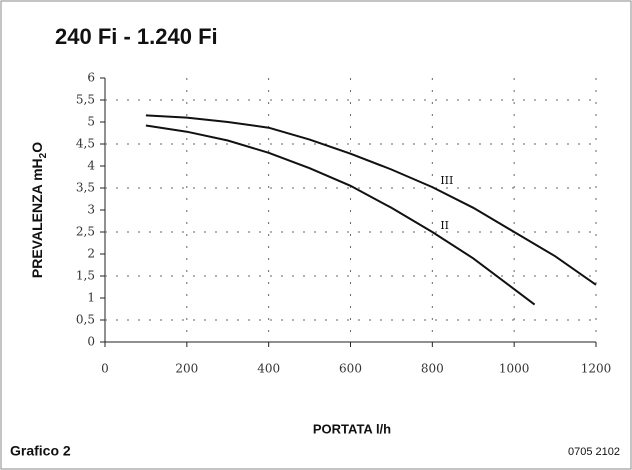 Image resolution: width=632 pixels, height=470 pixels. Describe the element at coordinates (444, 225) in the screenshot. I see `curve-label: II` at that location.